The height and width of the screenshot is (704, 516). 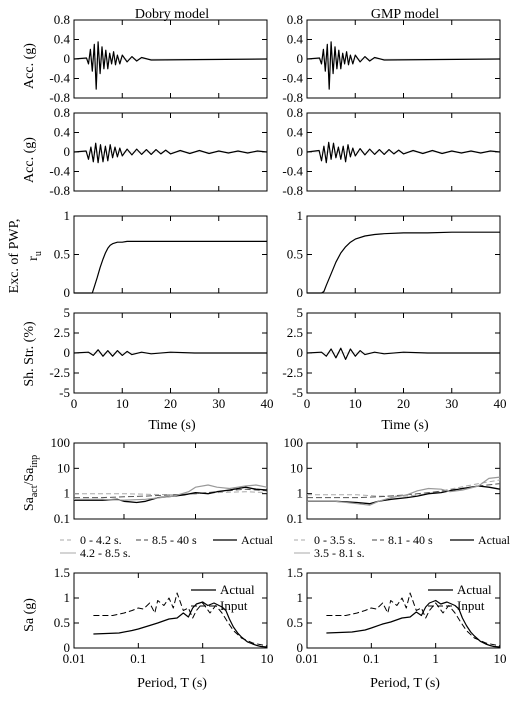 What do you see at coordinates (170, 481) in the screenshot?
I see `ratio-dobry-frame` at bounding box center [170, 481].